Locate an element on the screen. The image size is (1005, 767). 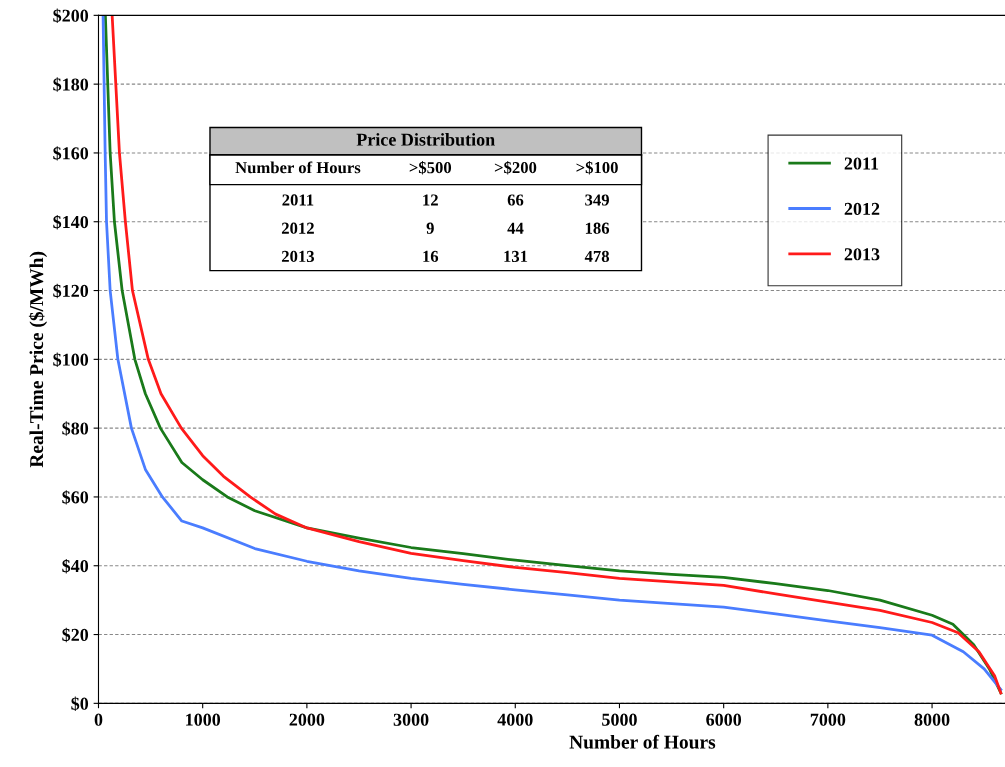
annotation: 12 is located at coordinates (430, 200).